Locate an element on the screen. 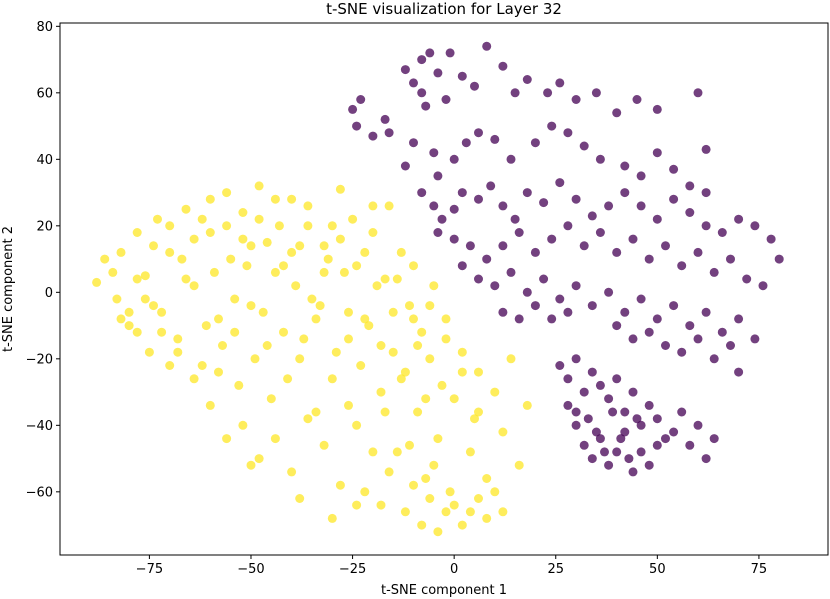 The height and width of the screenshot is (599, 830). y-tick-label: 20 is located at coordinates (44, 226).